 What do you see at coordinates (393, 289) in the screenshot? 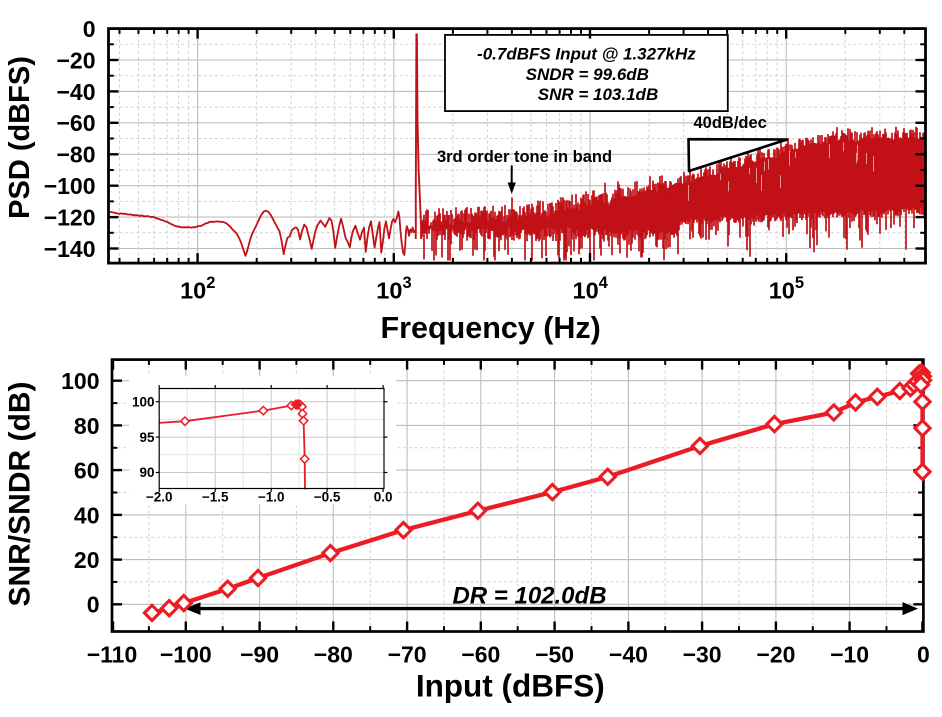
I see `svg-text: 103` at bounding box center [393, 289].